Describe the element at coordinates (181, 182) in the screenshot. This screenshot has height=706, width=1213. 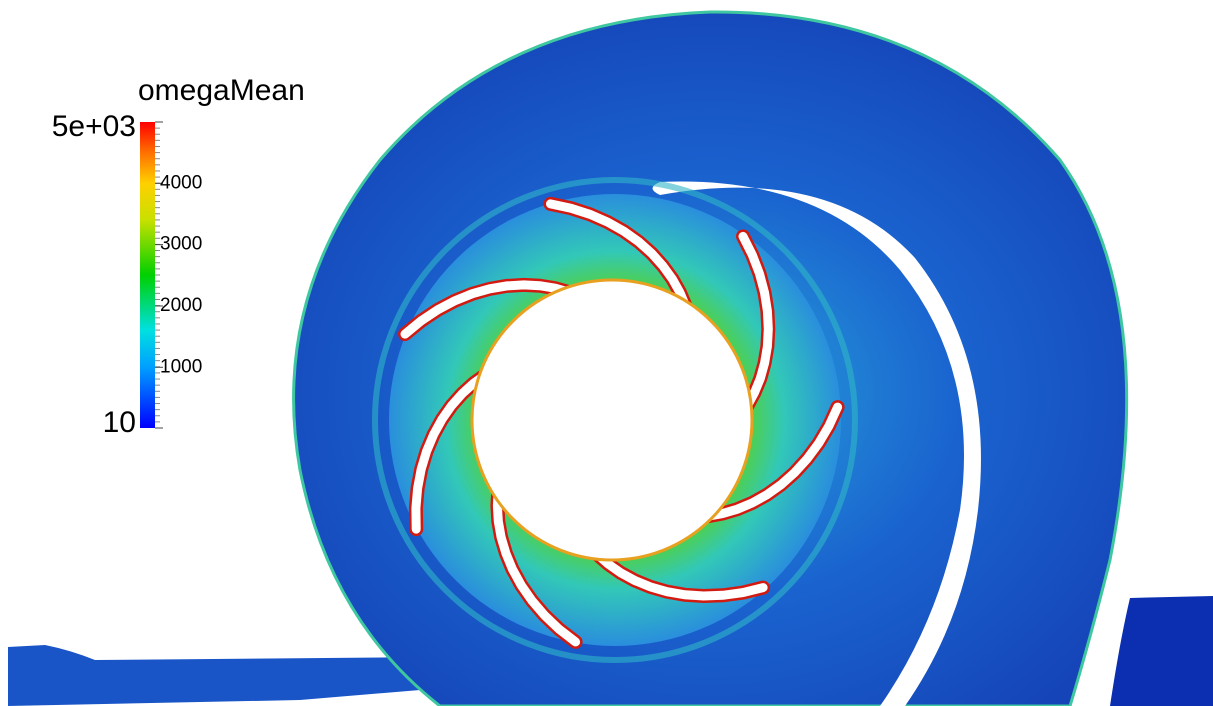
I see `colorbar-tick-label: 4000` at that location.